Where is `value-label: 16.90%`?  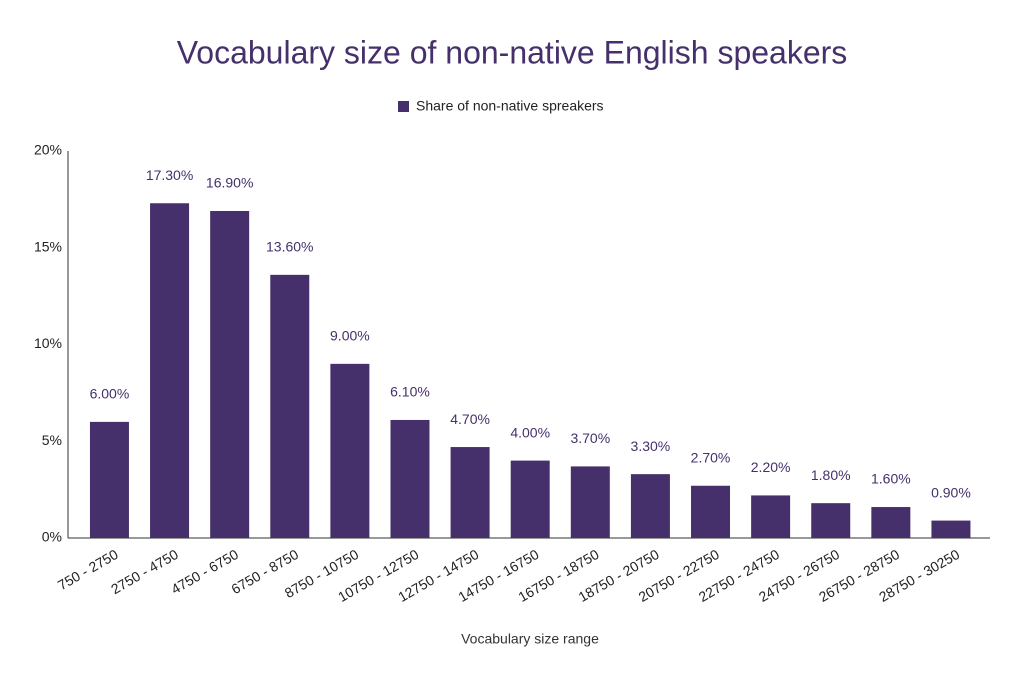
value-label: 16.90% is located at coordinates (229, 183).